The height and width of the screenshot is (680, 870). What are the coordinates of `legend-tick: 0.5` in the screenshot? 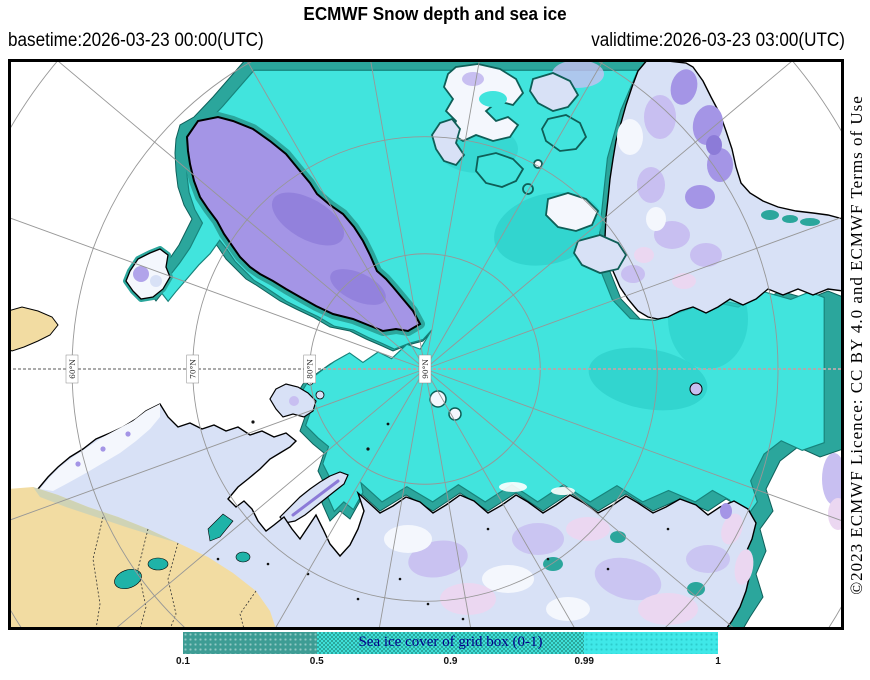 It's located at (316, 661).